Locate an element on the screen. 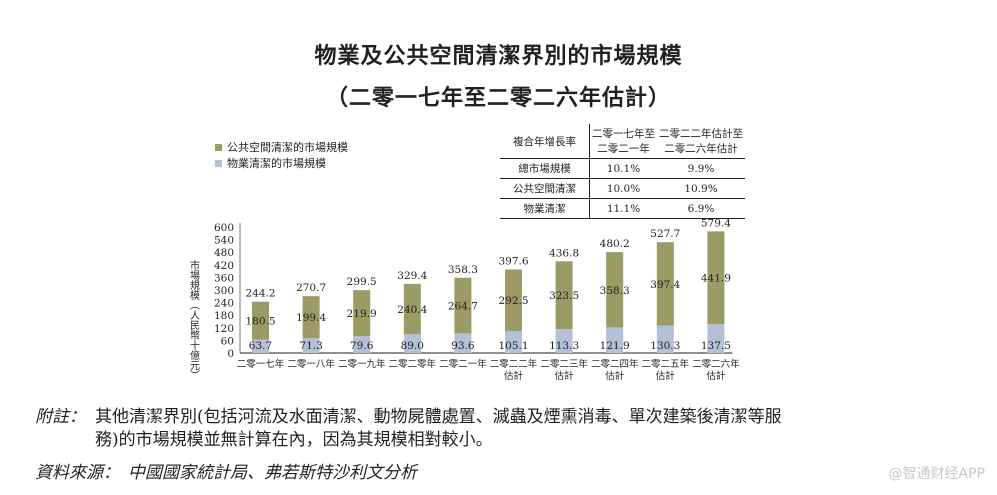  data-label-total: 480.2 is located at coordinates (615, 244).